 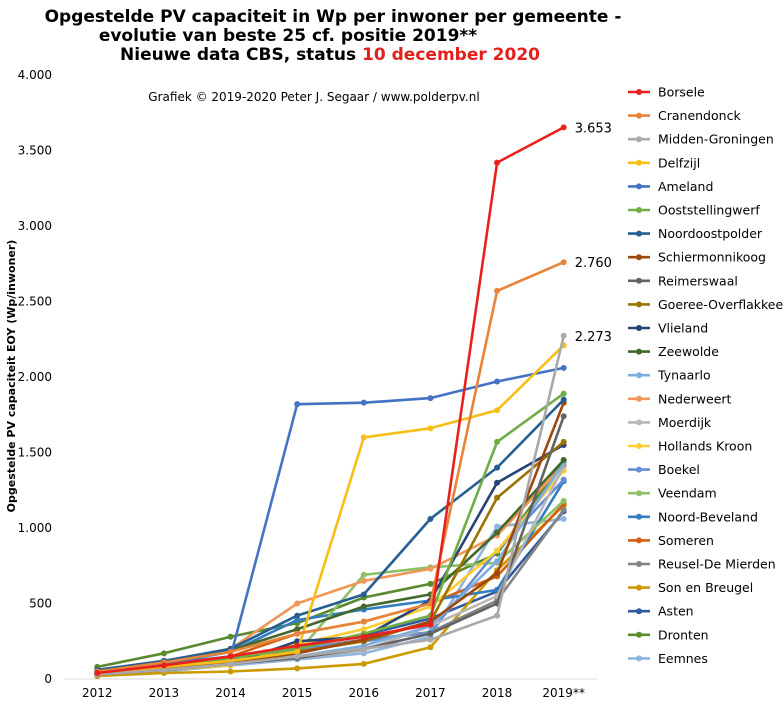 I want to click on legend-label: Borsele, so click(x=681, y=92).